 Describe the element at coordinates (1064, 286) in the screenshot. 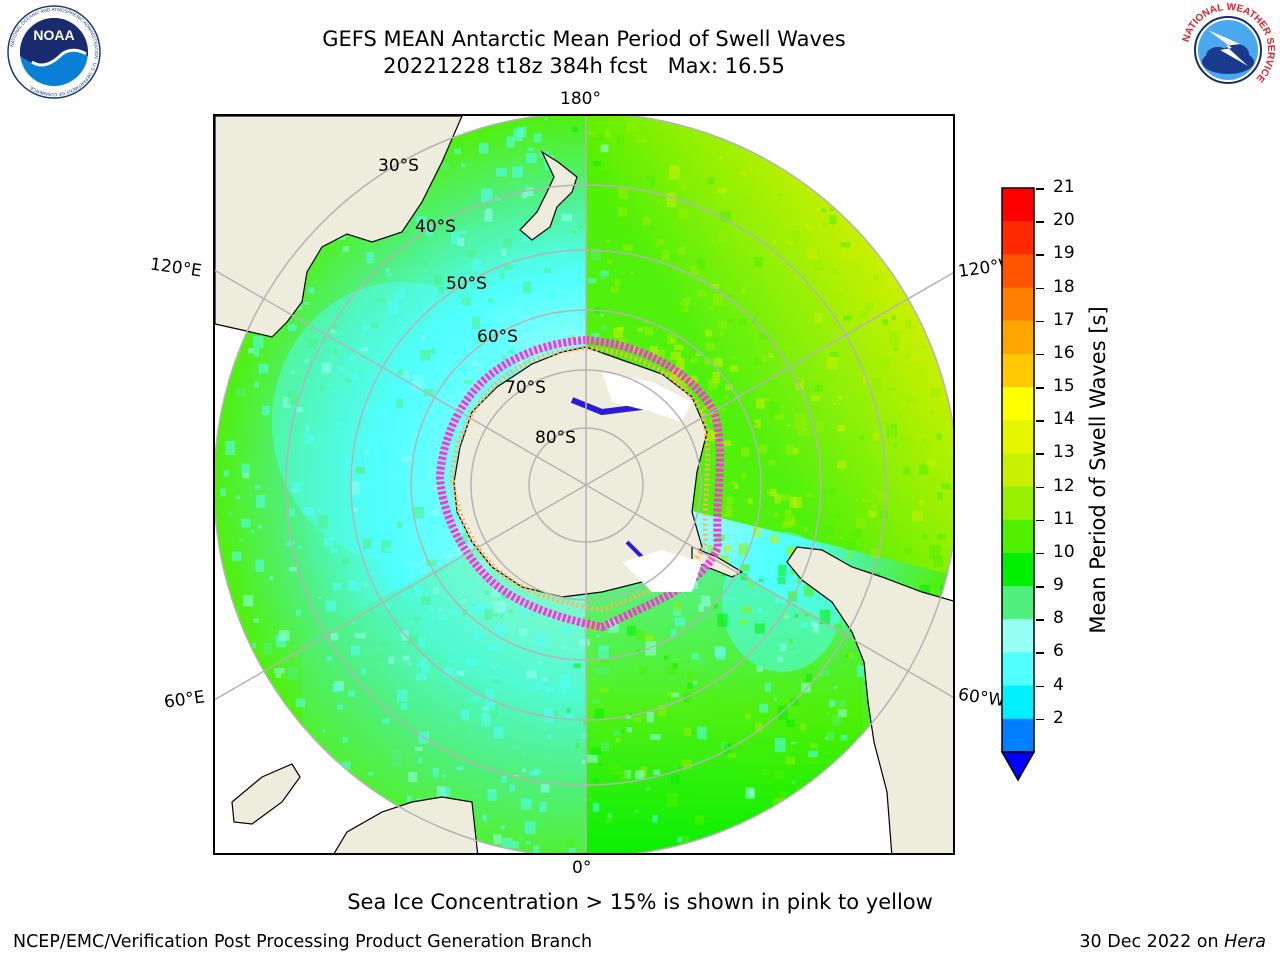

I see `colorbar-tick-label: 18` at that location.